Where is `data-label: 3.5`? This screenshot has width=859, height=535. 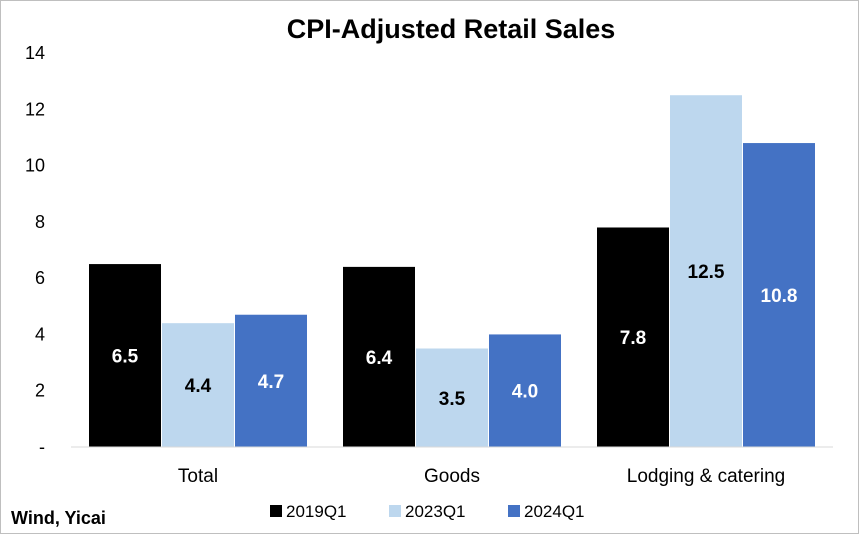 data-label: 3.5 is located at coordinates (452, 399).